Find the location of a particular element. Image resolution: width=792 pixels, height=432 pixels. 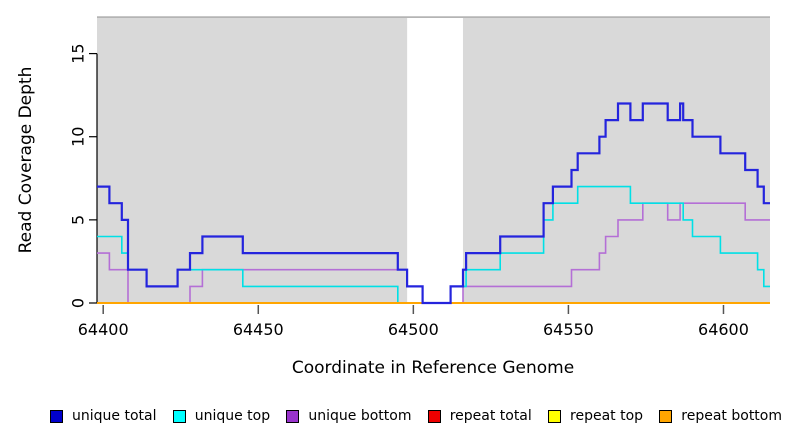

legend-item-repeat-total: repeat total is located at coordinates (479, 416).